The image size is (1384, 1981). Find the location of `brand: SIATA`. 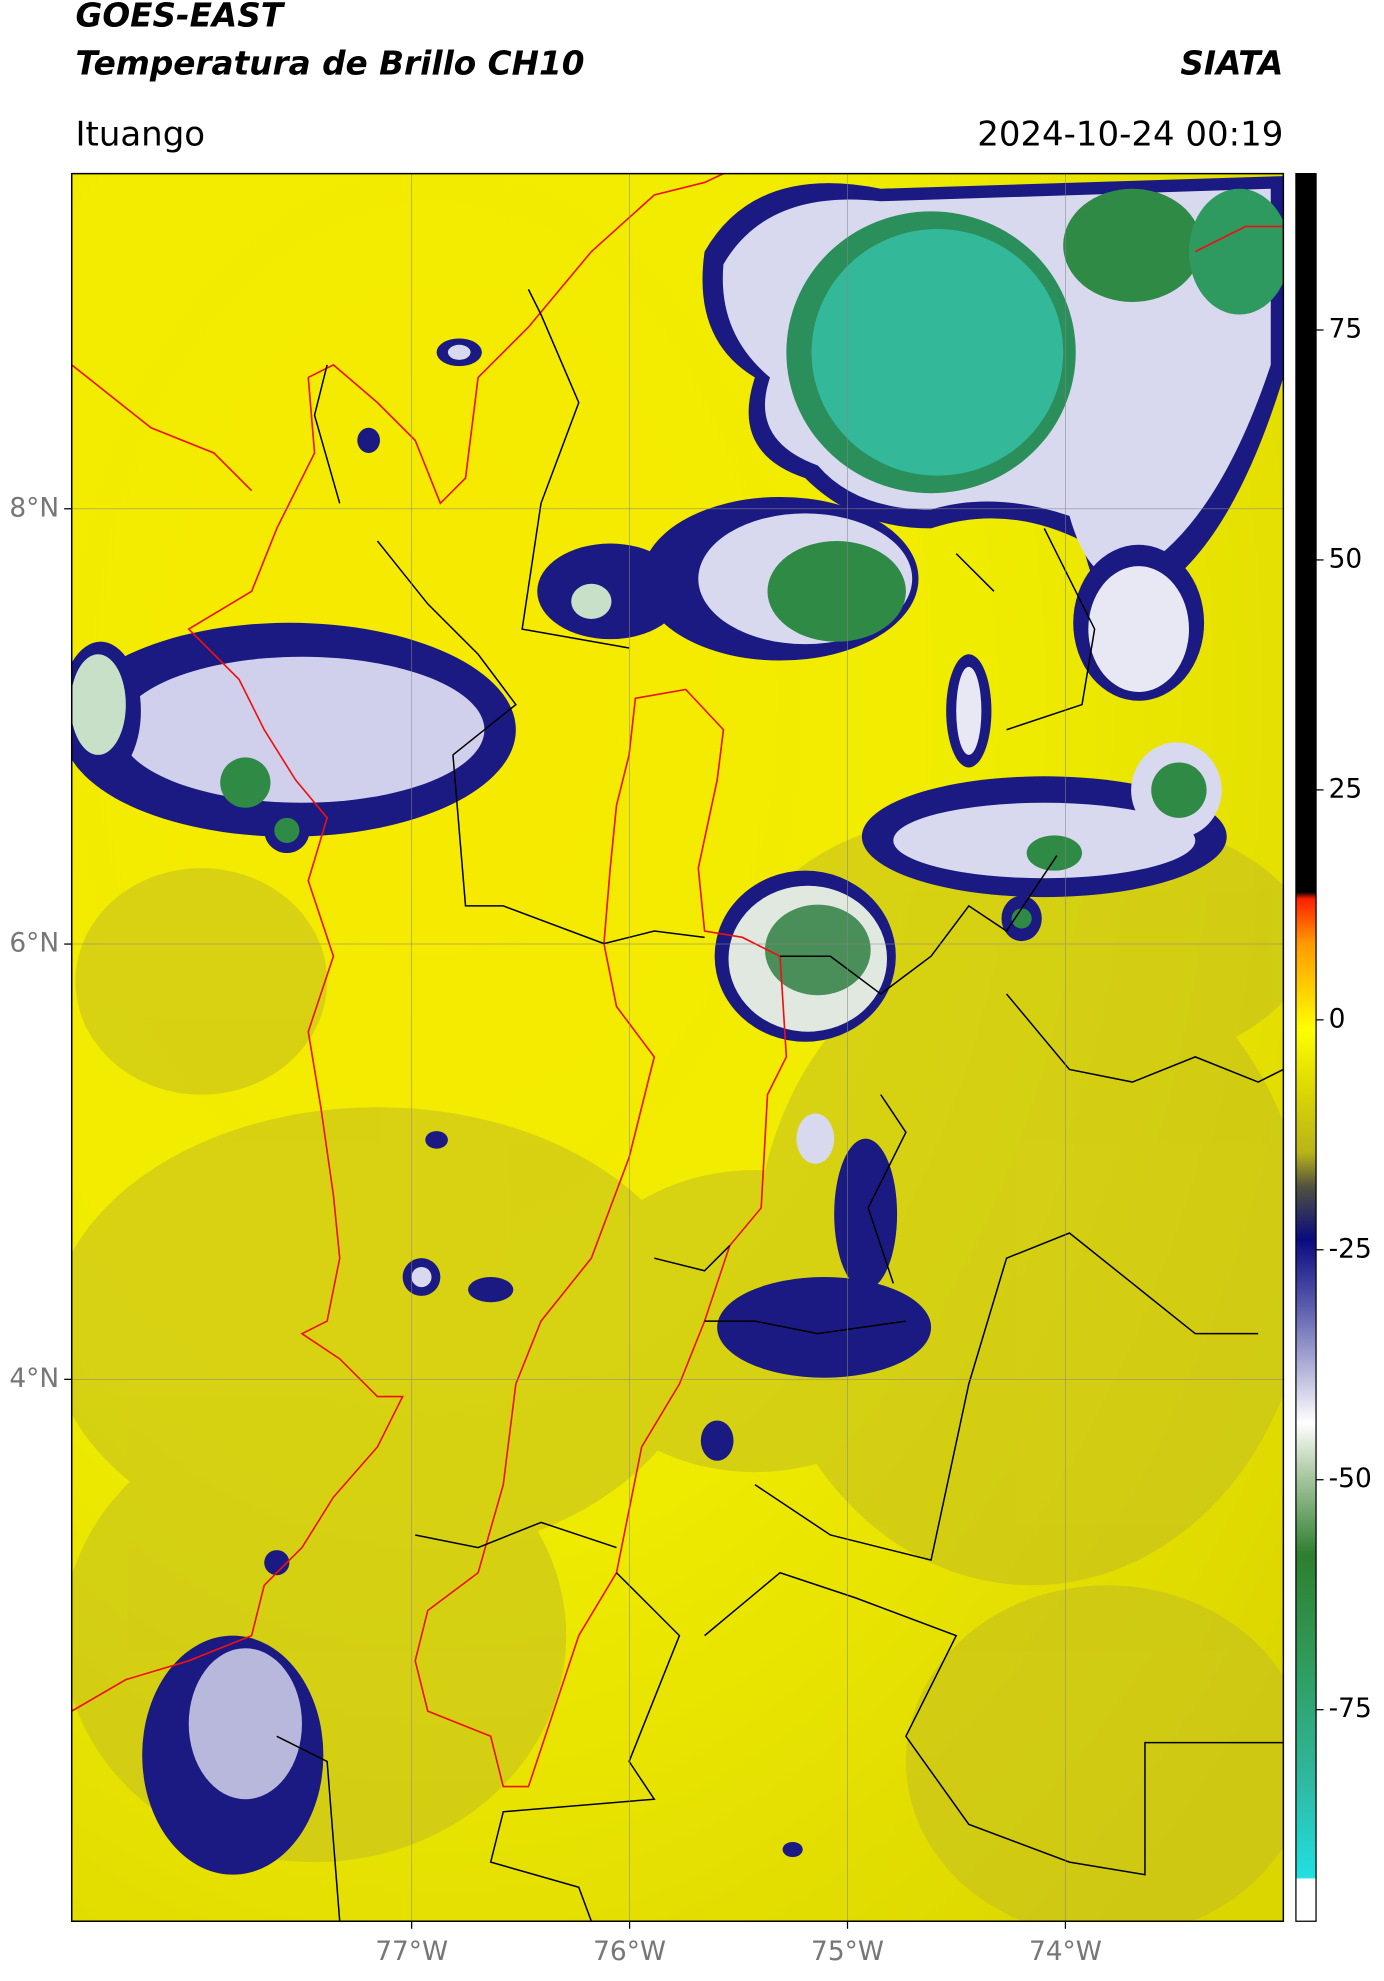

brand: SIATA is located at coordinates (1231, 63).